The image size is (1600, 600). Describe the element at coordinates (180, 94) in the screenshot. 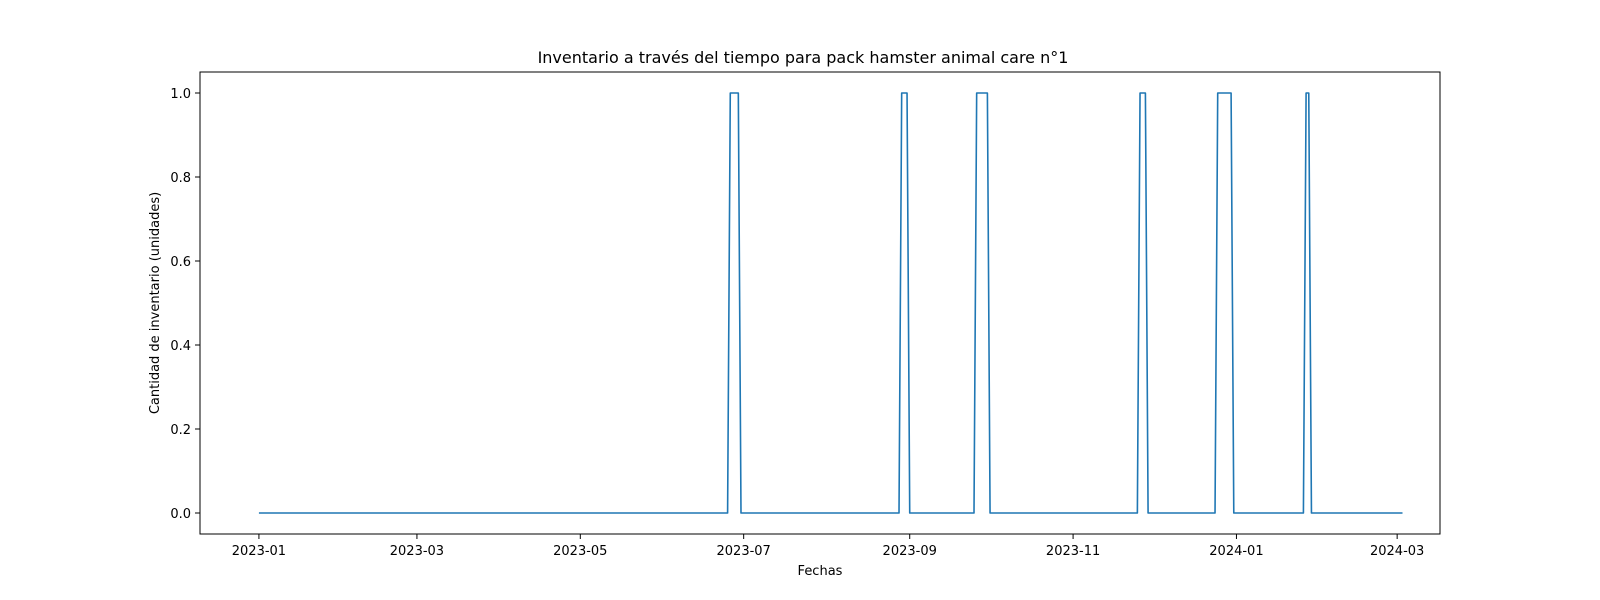

I see `y-tick-label: 1.0` at that location.